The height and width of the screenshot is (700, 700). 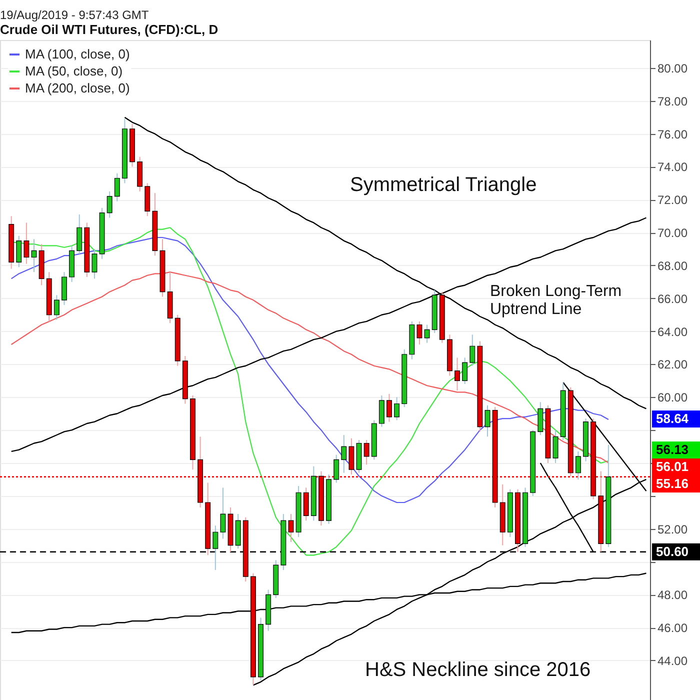 I want to click on legend-label: MA (50, close, 0), so click(x=74, y=71).